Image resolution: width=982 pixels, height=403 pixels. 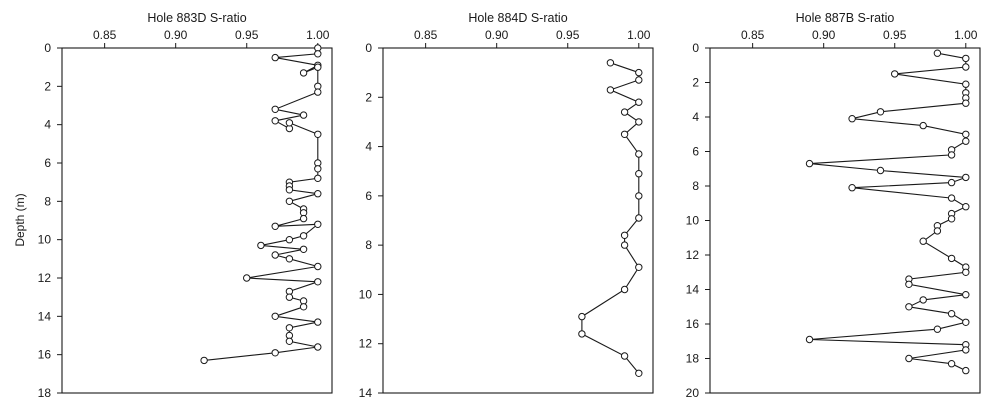 What do you see at coordinates (845, 18) in the screenshot?
I see `panel-title: Hole 887B S-ratio` at bounding box center [845, 18].